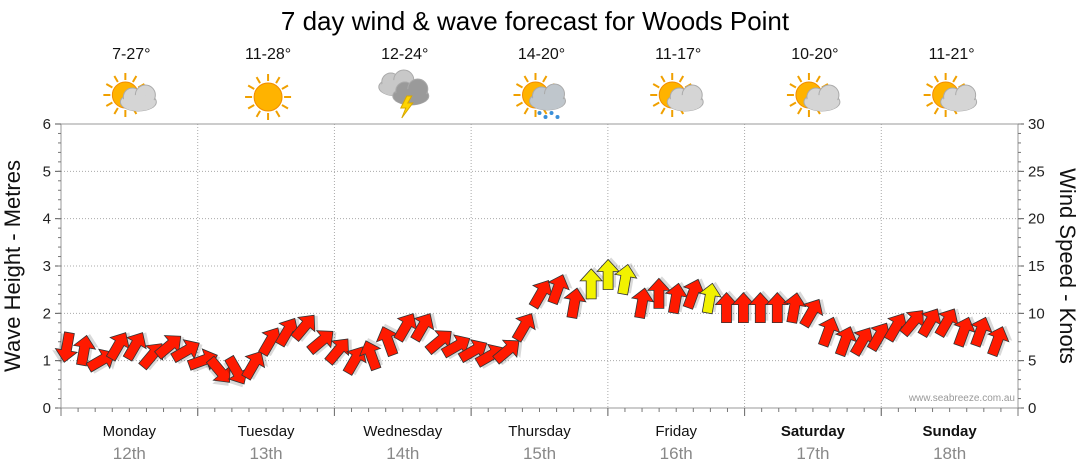 The height and width of the screenshot is (475, 1080). I want to click on sun-showers-icon, so click(539, 96).